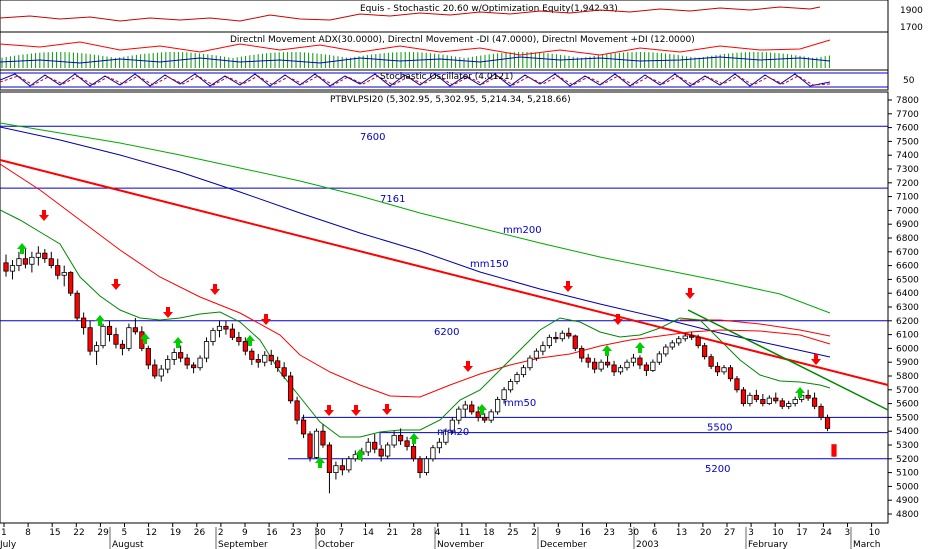 This screenshot has width=930, height=549. Describe the element at coordinates (520, 403) in the screenshot. I see `label-mm50: mm50` at that location.